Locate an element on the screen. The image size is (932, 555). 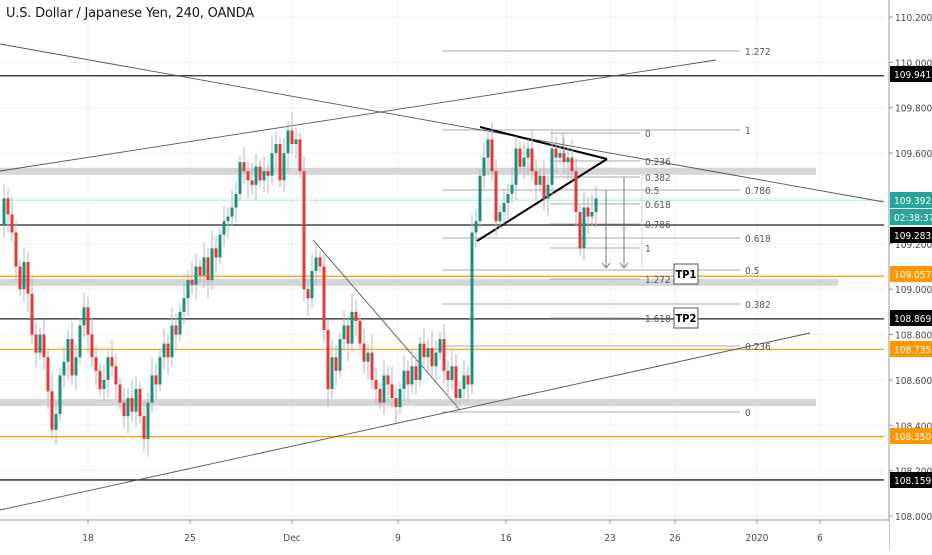
tp-boxes: TP1 TP2 is located at coordinates (686, 296).